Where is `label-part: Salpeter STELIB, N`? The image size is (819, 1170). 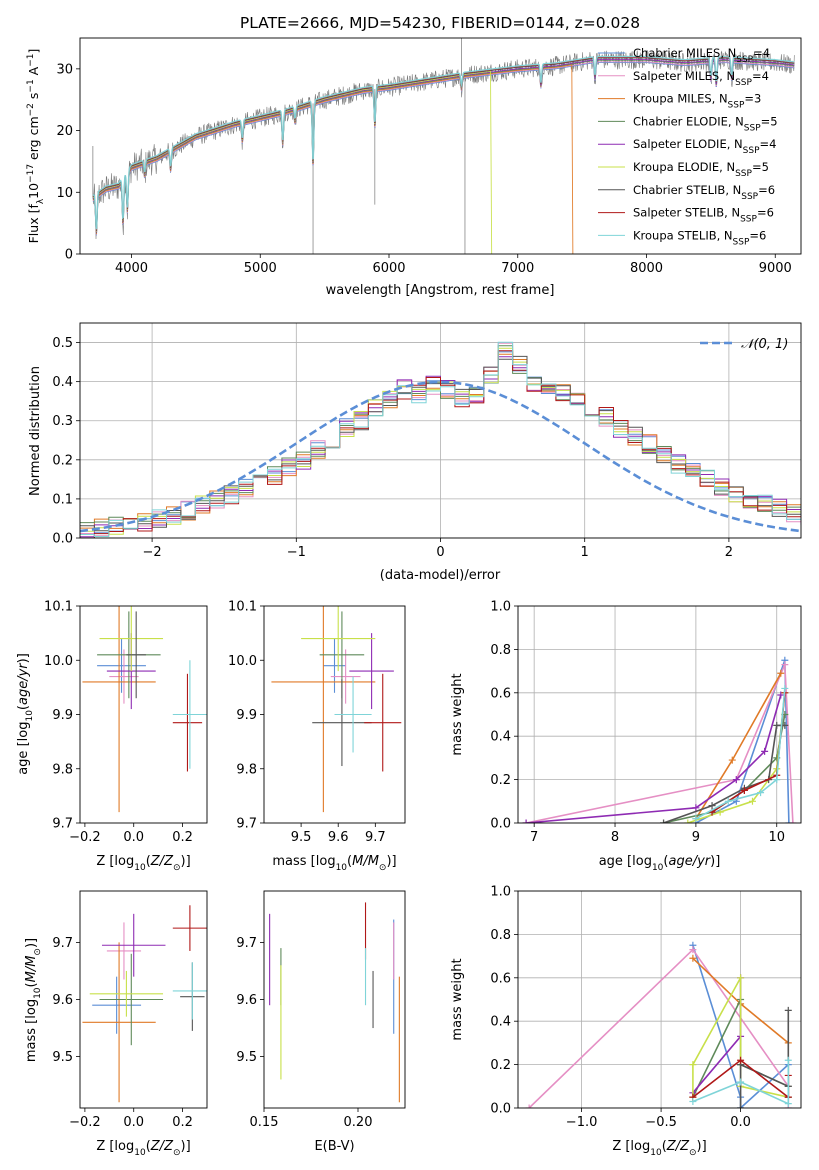
label-part: Salpeter STELIB, N is located at coordinates (686, 213).